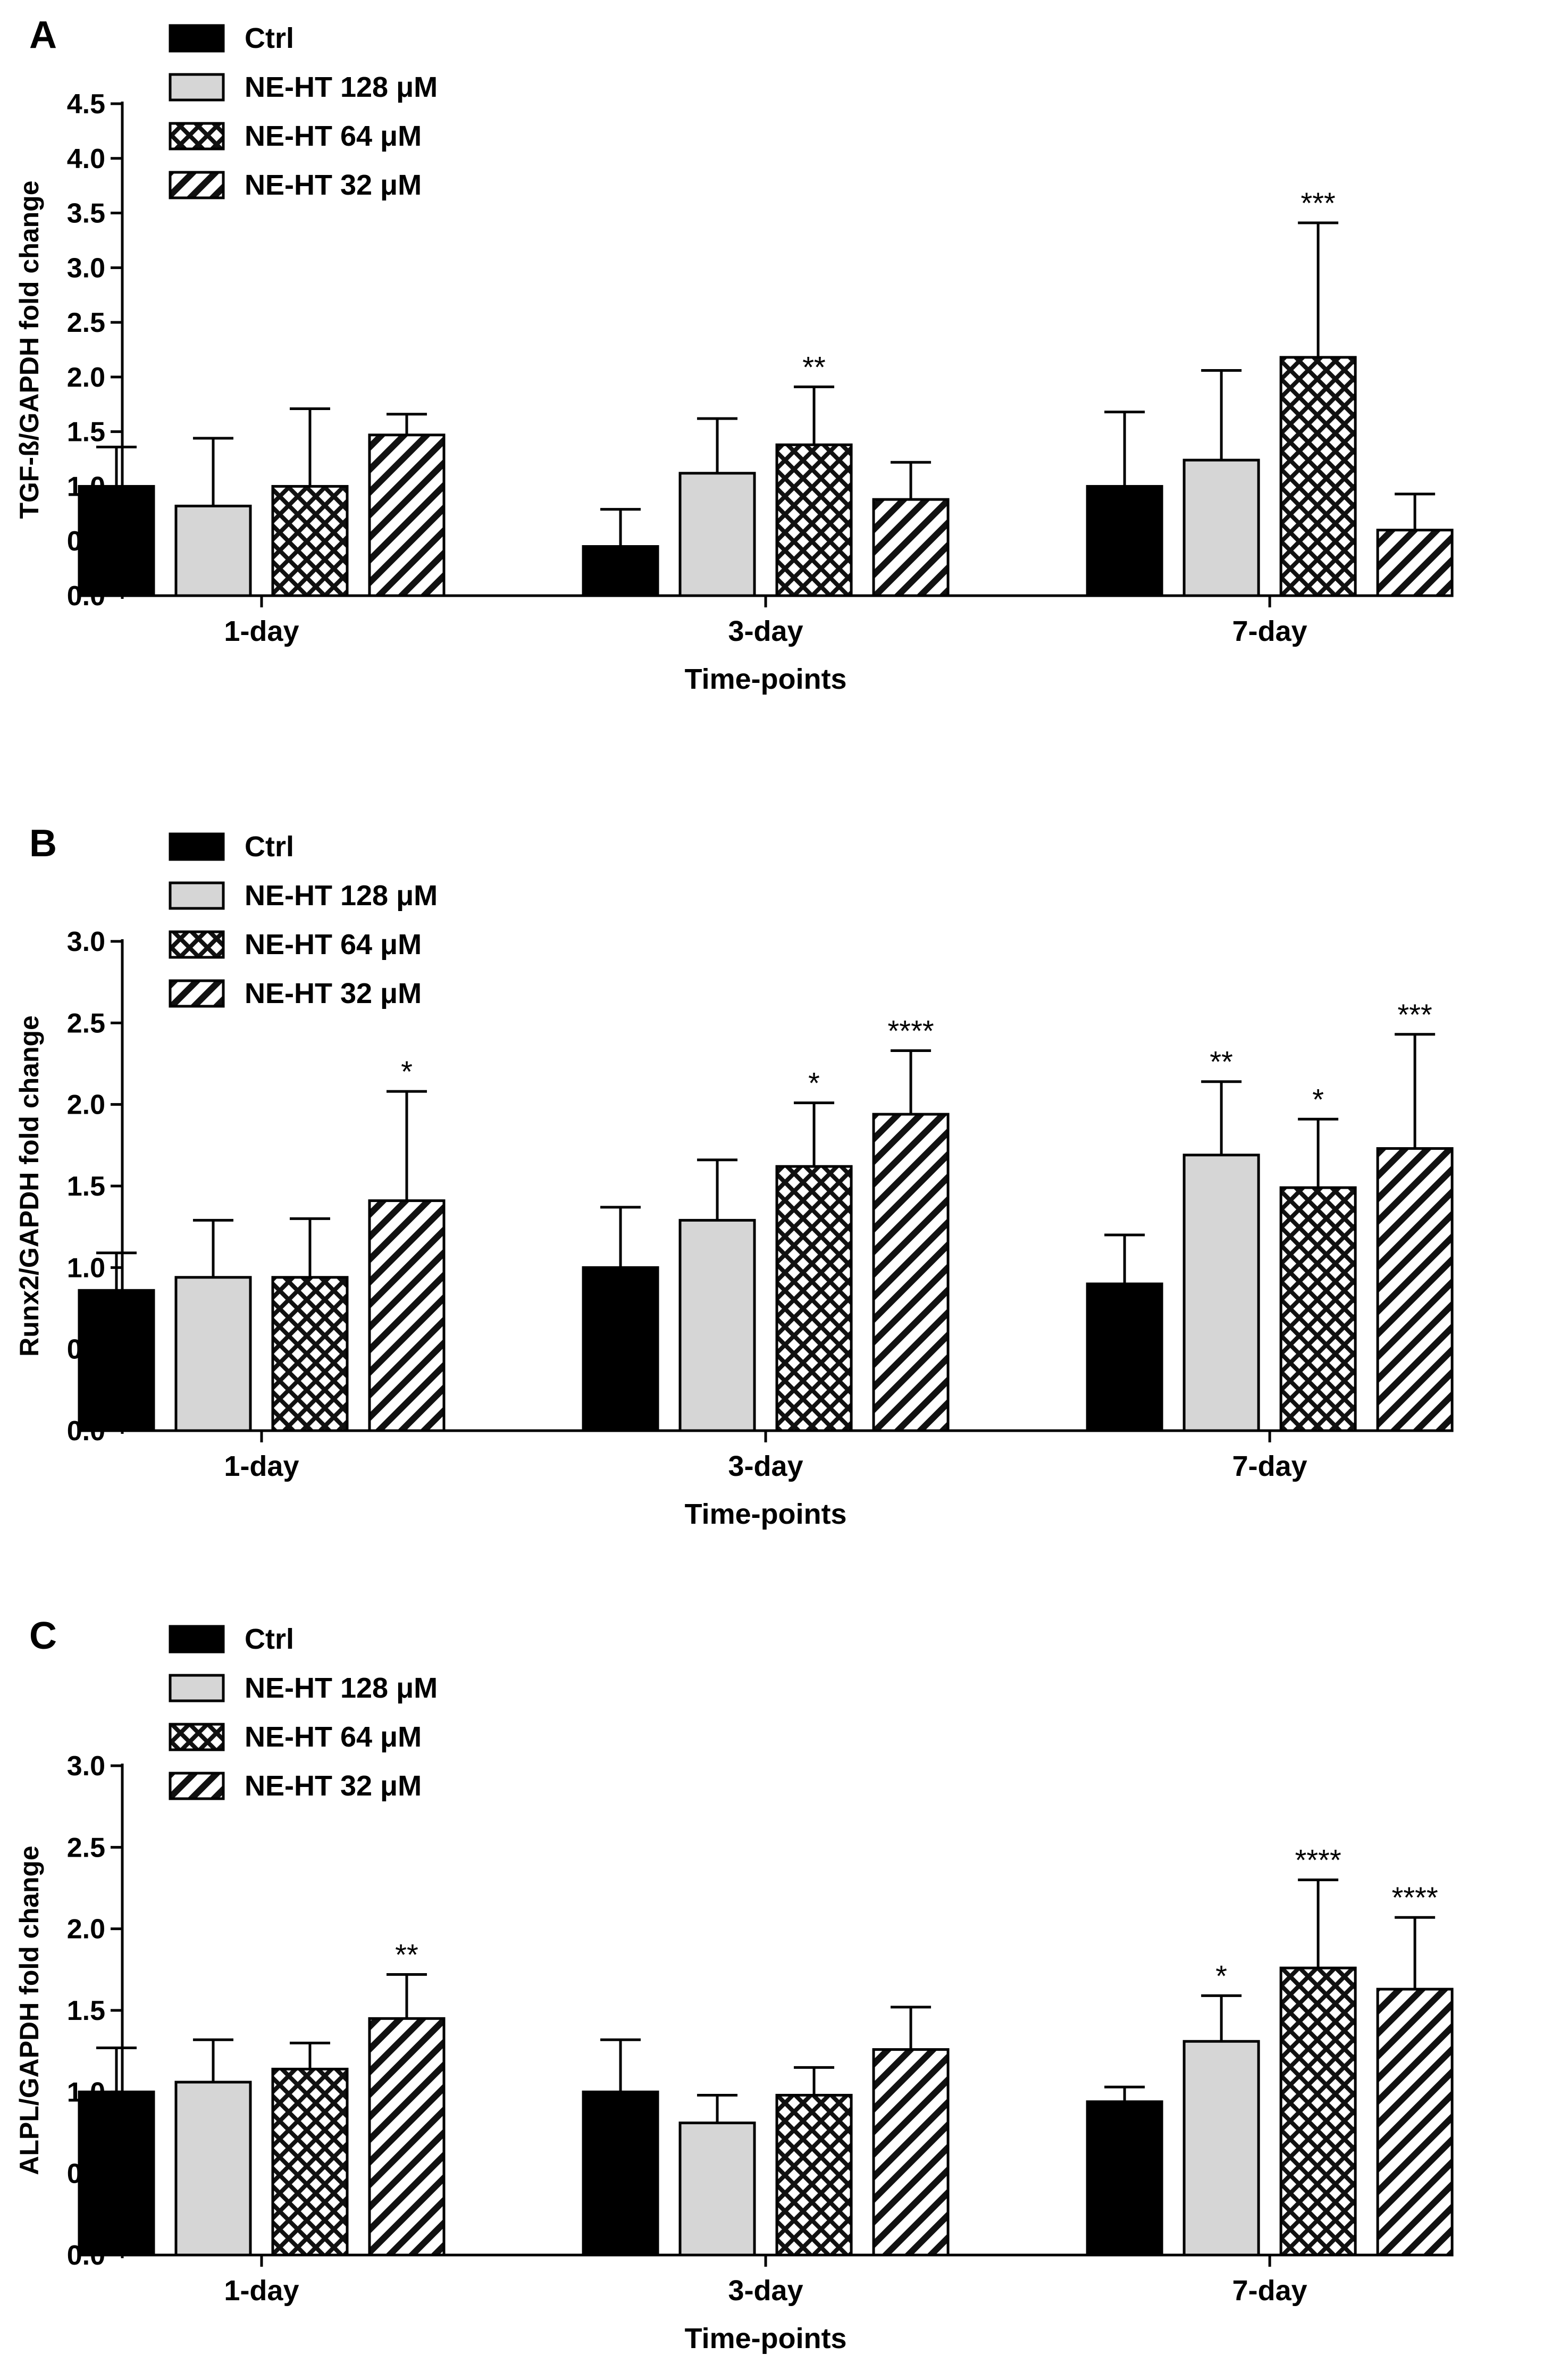 The height and width of the screenshot is (2380, 1561). I want to click on panel-letter: A, so click(43, 35).